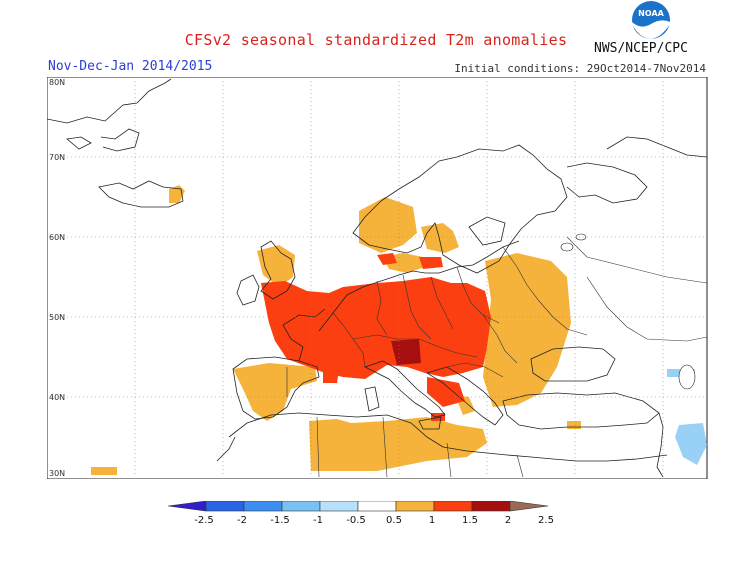 This screenshot has width=732, height=582. Describe the element at coordinates (57, 157) in the screenshot. I see `lat-tick-label: 70N` at that location.